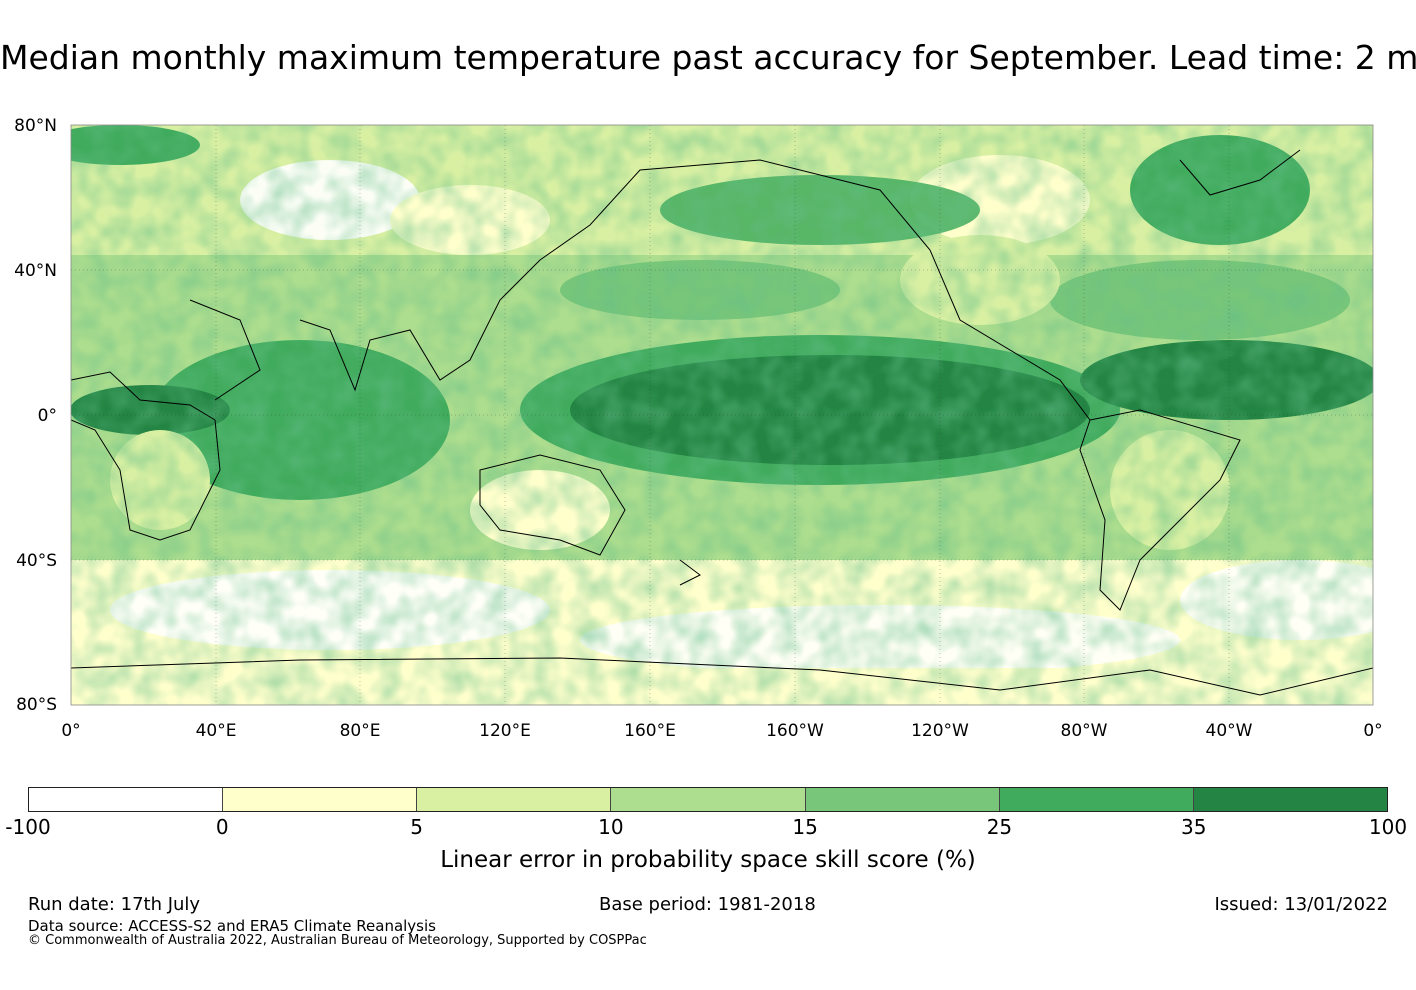 The height and width of the screenshot is (990, 1416). Describe the element at coordinates (707, 904) in the screenshot. I see `base-period: Base period: 1981-2018` at that location.